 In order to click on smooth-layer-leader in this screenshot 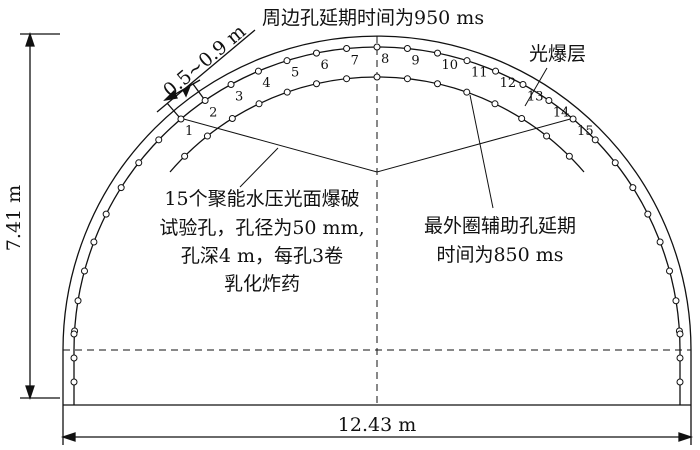, I will do `click(536, 87)`.